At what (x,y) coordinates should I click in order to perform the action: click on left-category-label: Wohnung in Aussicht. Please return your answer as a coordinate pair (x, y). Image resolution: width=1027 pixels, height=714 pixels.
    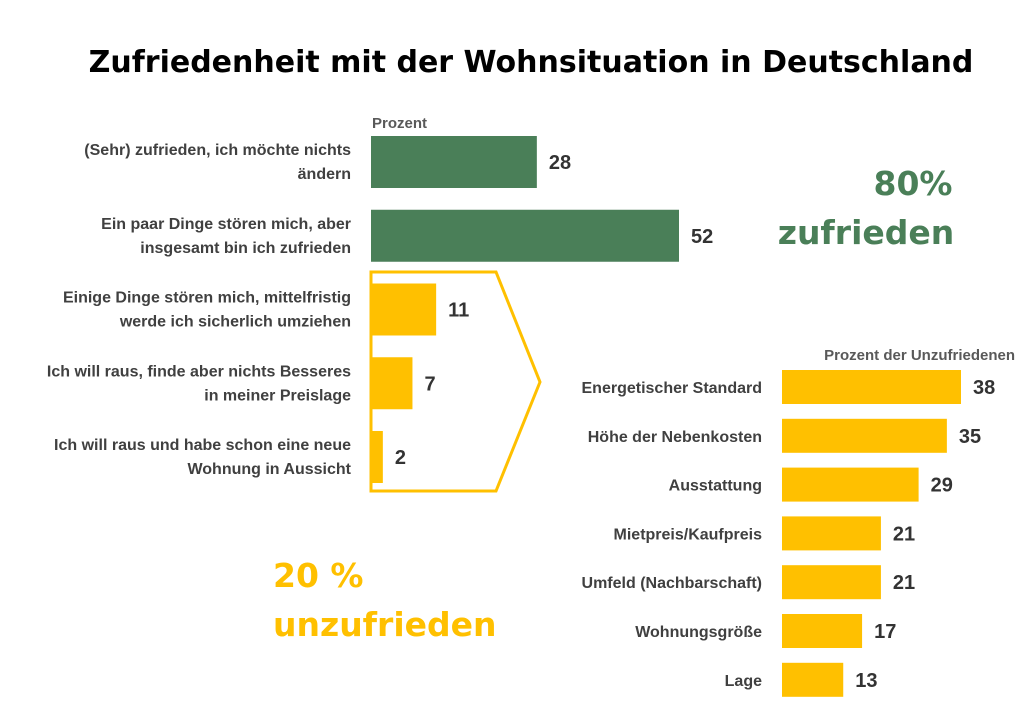
    Looking at the image, I should click on (269, 469).